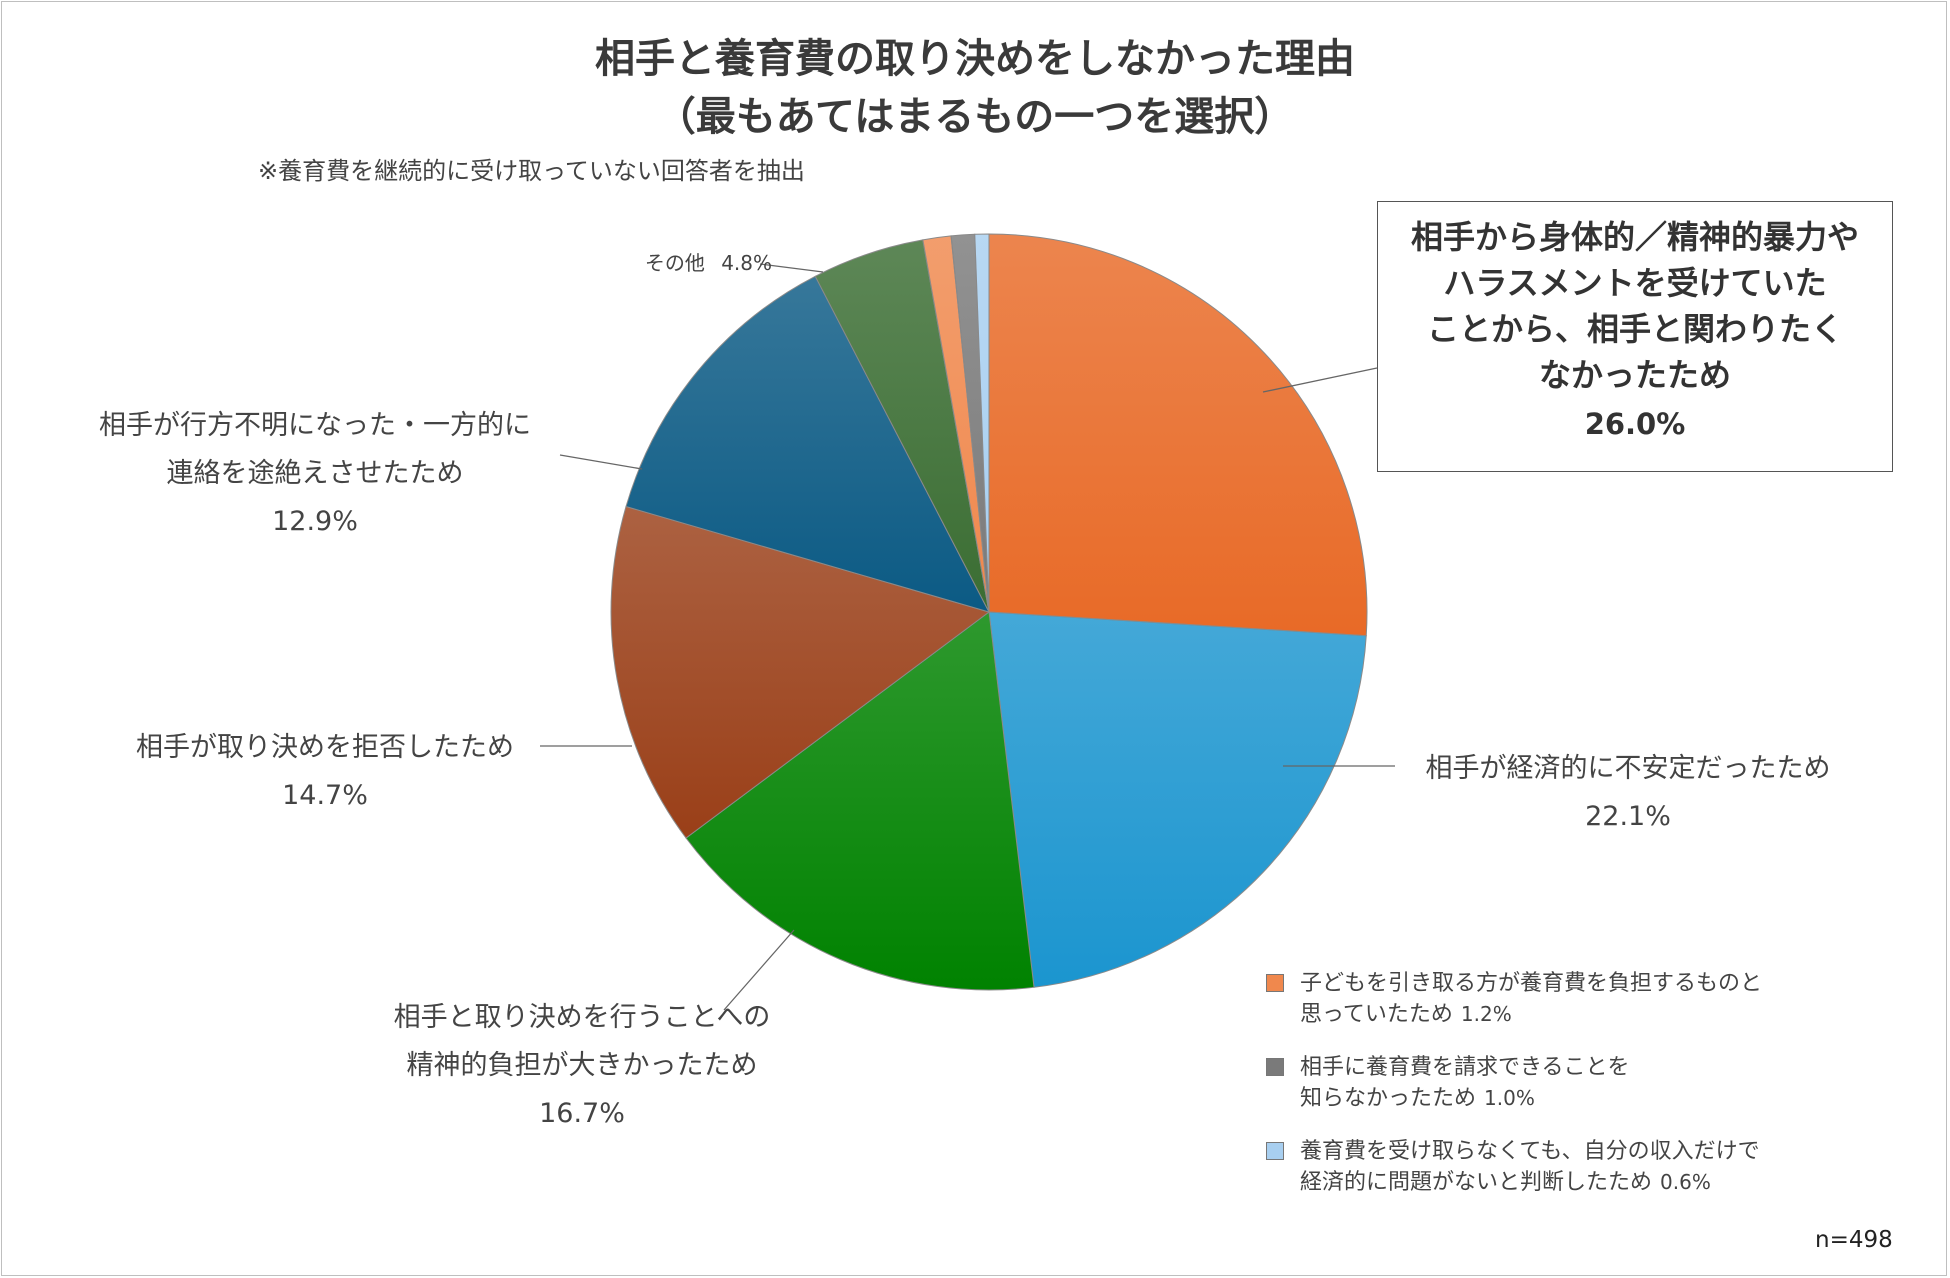 Image resolution: width=1950 pixels, height=1278 pixels. I want to click on label-econ-text: 相手が経済的に不安定だったため, so click(1628, 768).